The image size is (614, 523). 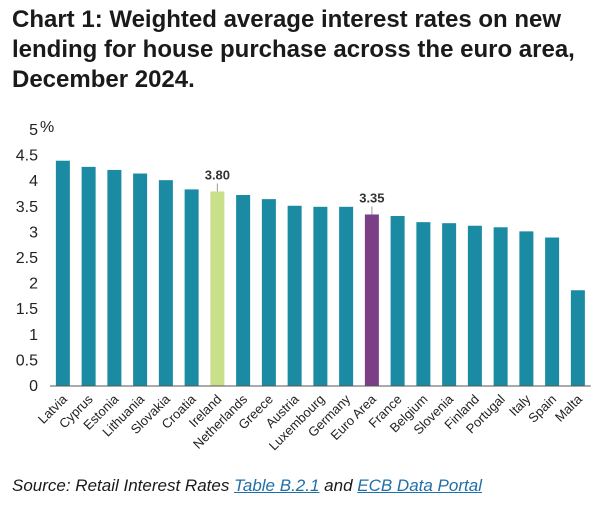 I want to click on table-b21-link: Table B.2.1, so click(x=277, y=485).